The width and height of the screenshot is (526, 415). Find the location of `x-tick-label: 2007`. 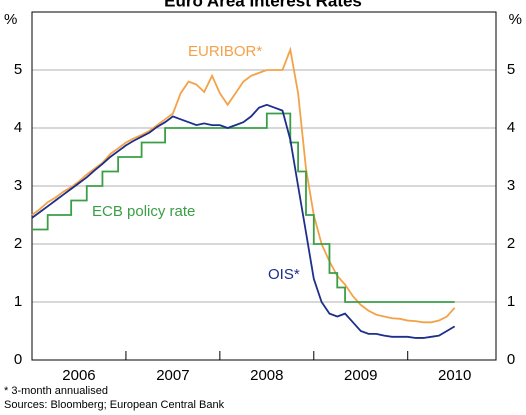

x-tick-label: 2007 is located at coordinates (172, 375).